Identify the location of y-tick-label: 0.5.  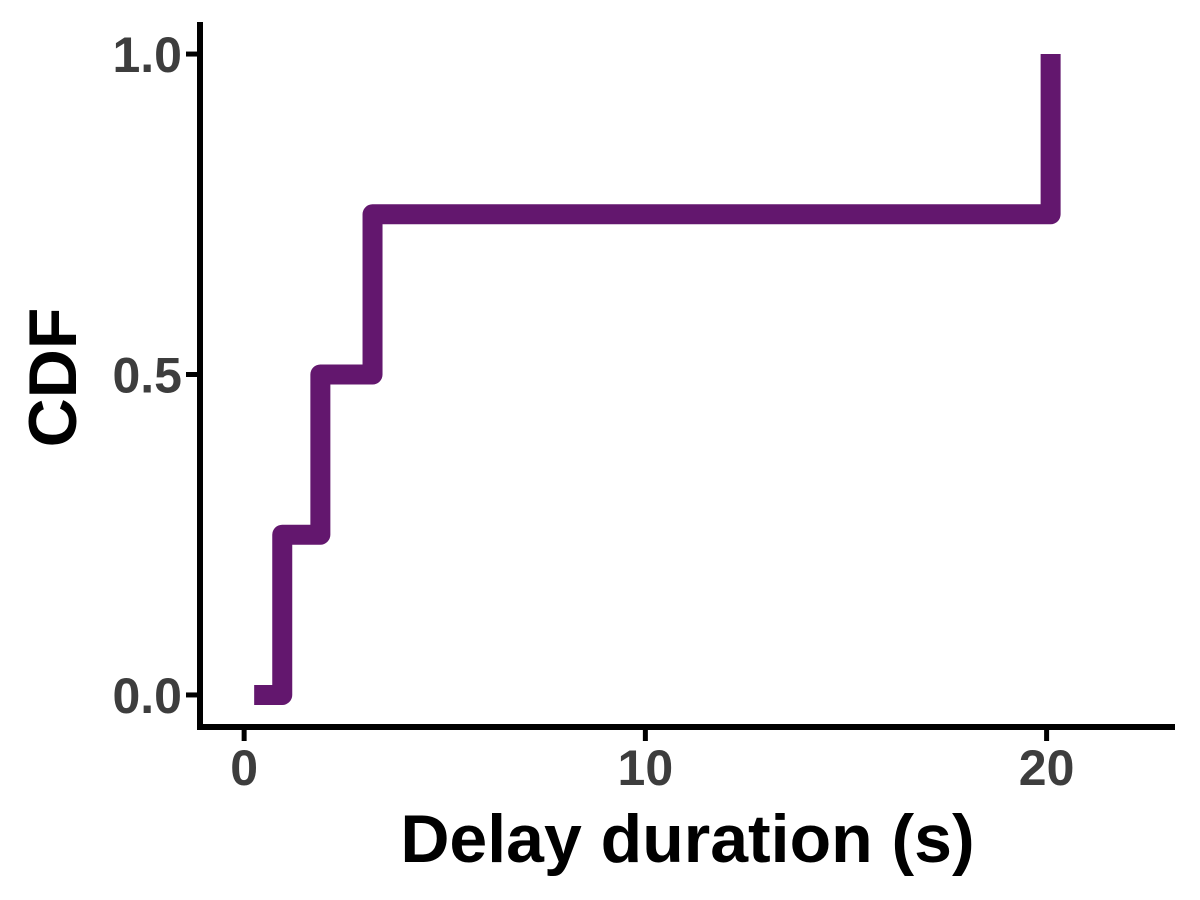
(147, 376).